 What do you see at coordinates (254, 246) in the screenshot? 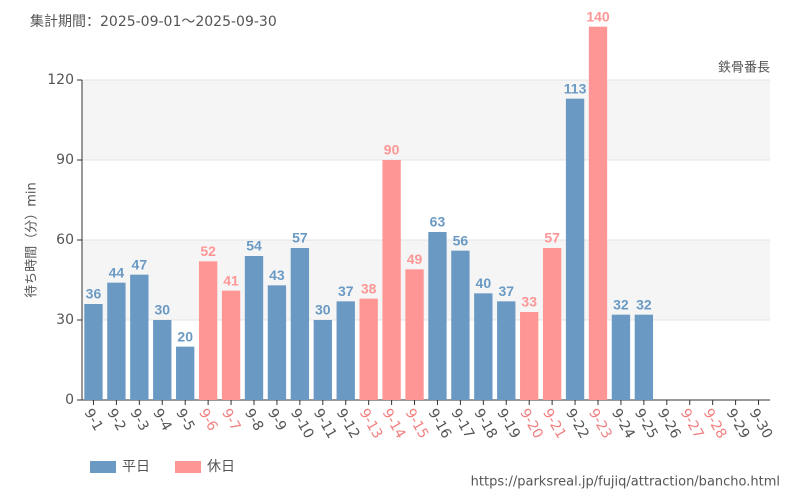
I see `value-label: 54` at bounding box center [254, 246].